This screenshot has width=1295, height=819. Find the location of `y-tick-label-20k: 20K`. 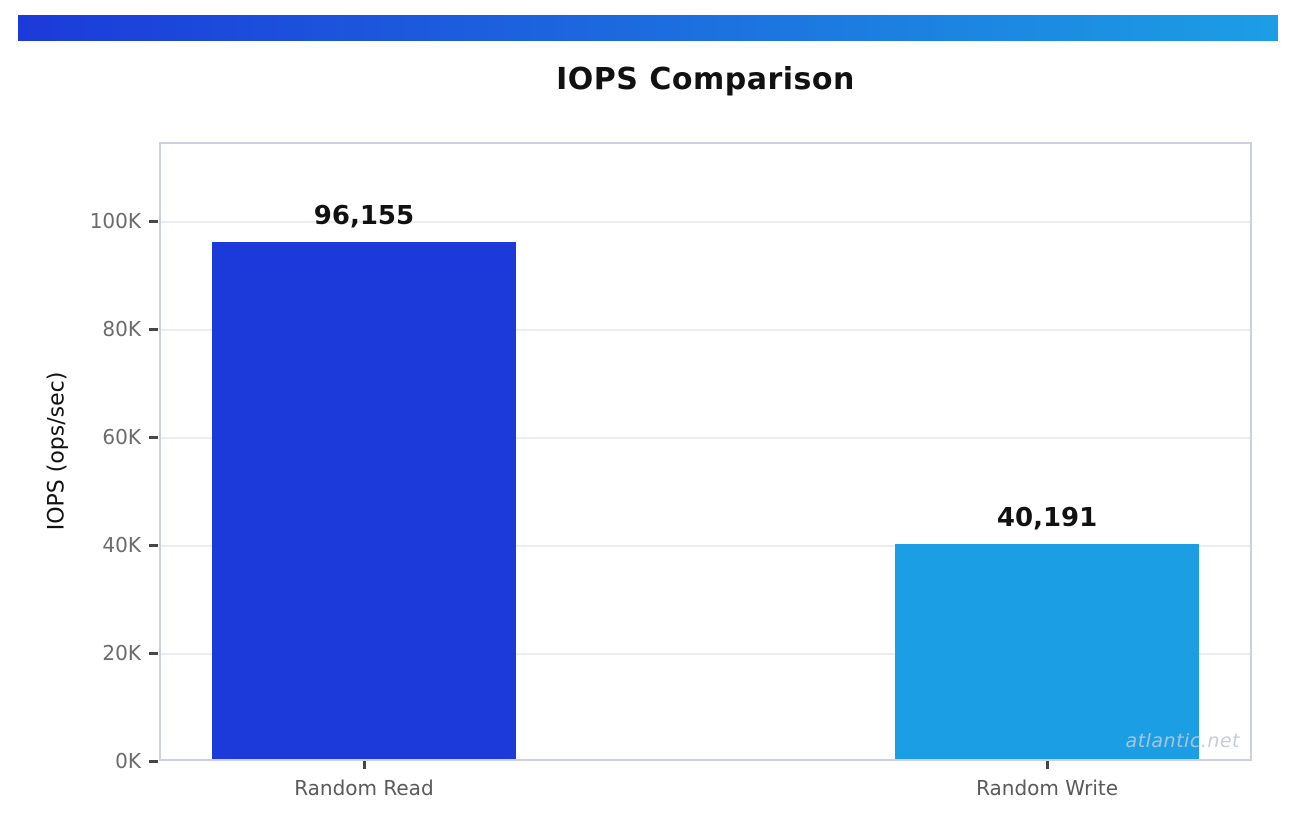

y-tick-label-20k: 20K is located at coordinates (121, 652).